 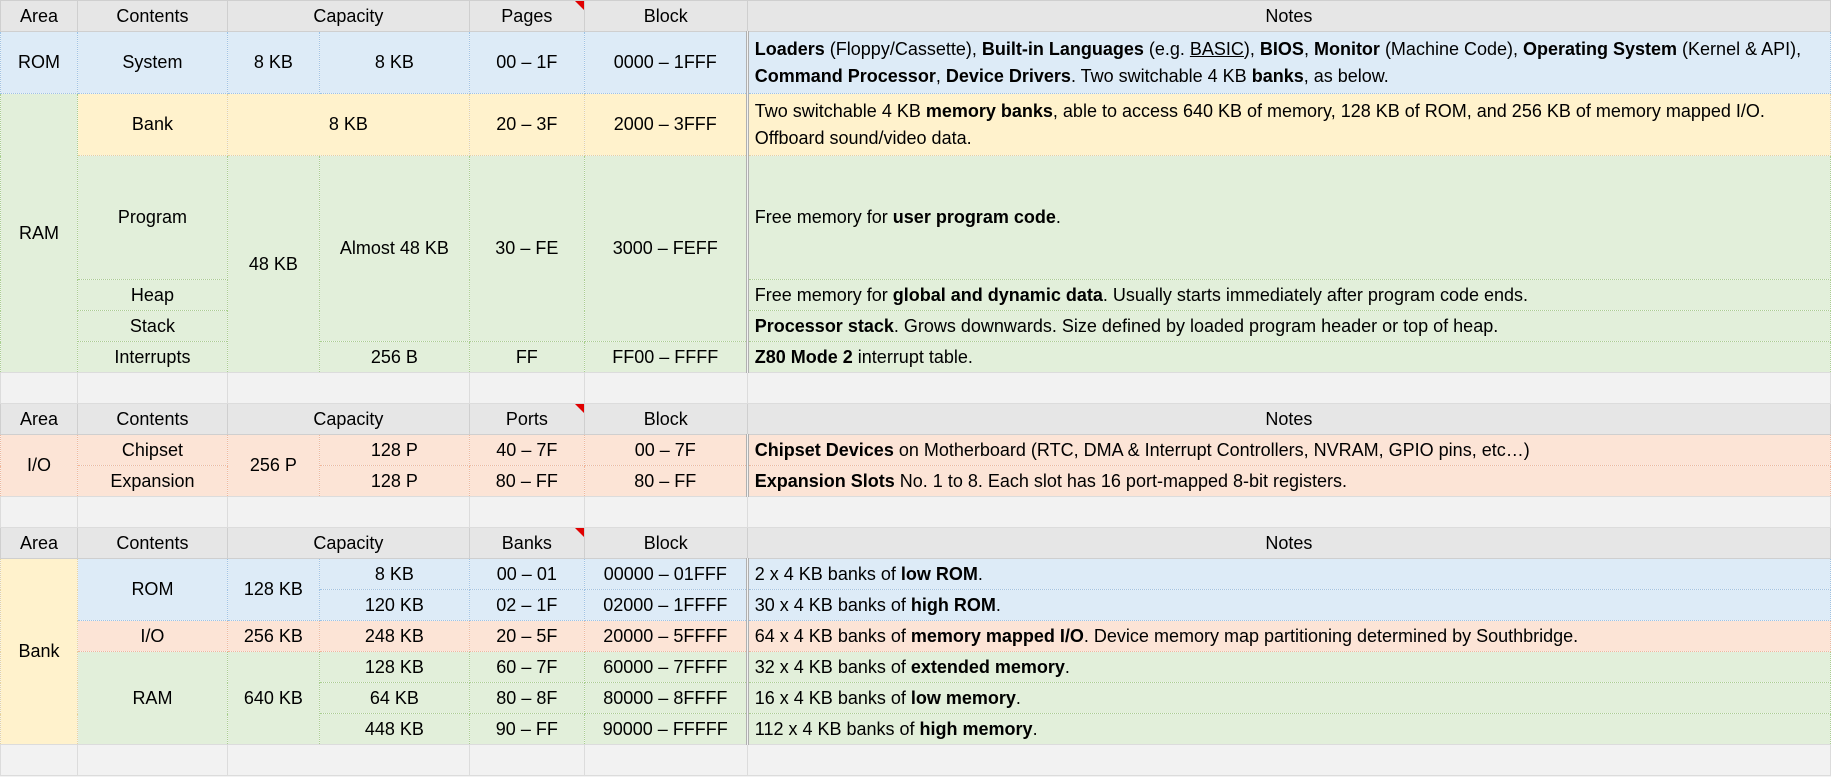 What do you see at coordinates (526, 636) in the screenshot?
I see `cell-banks: 20 – 5F` at bounding box center [526, 636].